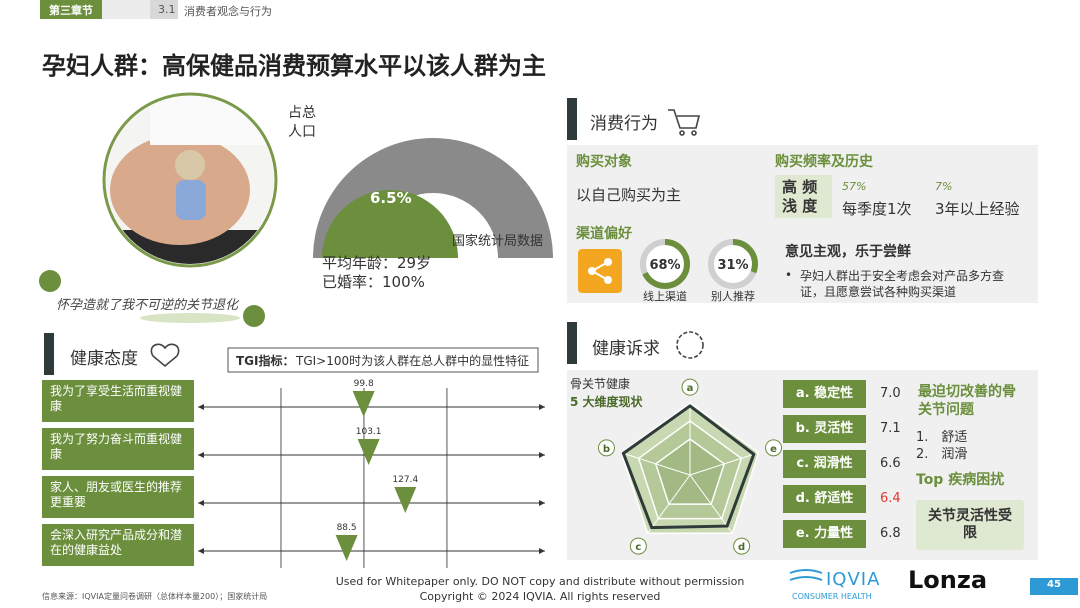 This screenshot has width=1080, height=608. What do you see at coordinates (373, 282) in the screenshot?
I see `married: 已婚率：100%` at bounding box center [373, 282].